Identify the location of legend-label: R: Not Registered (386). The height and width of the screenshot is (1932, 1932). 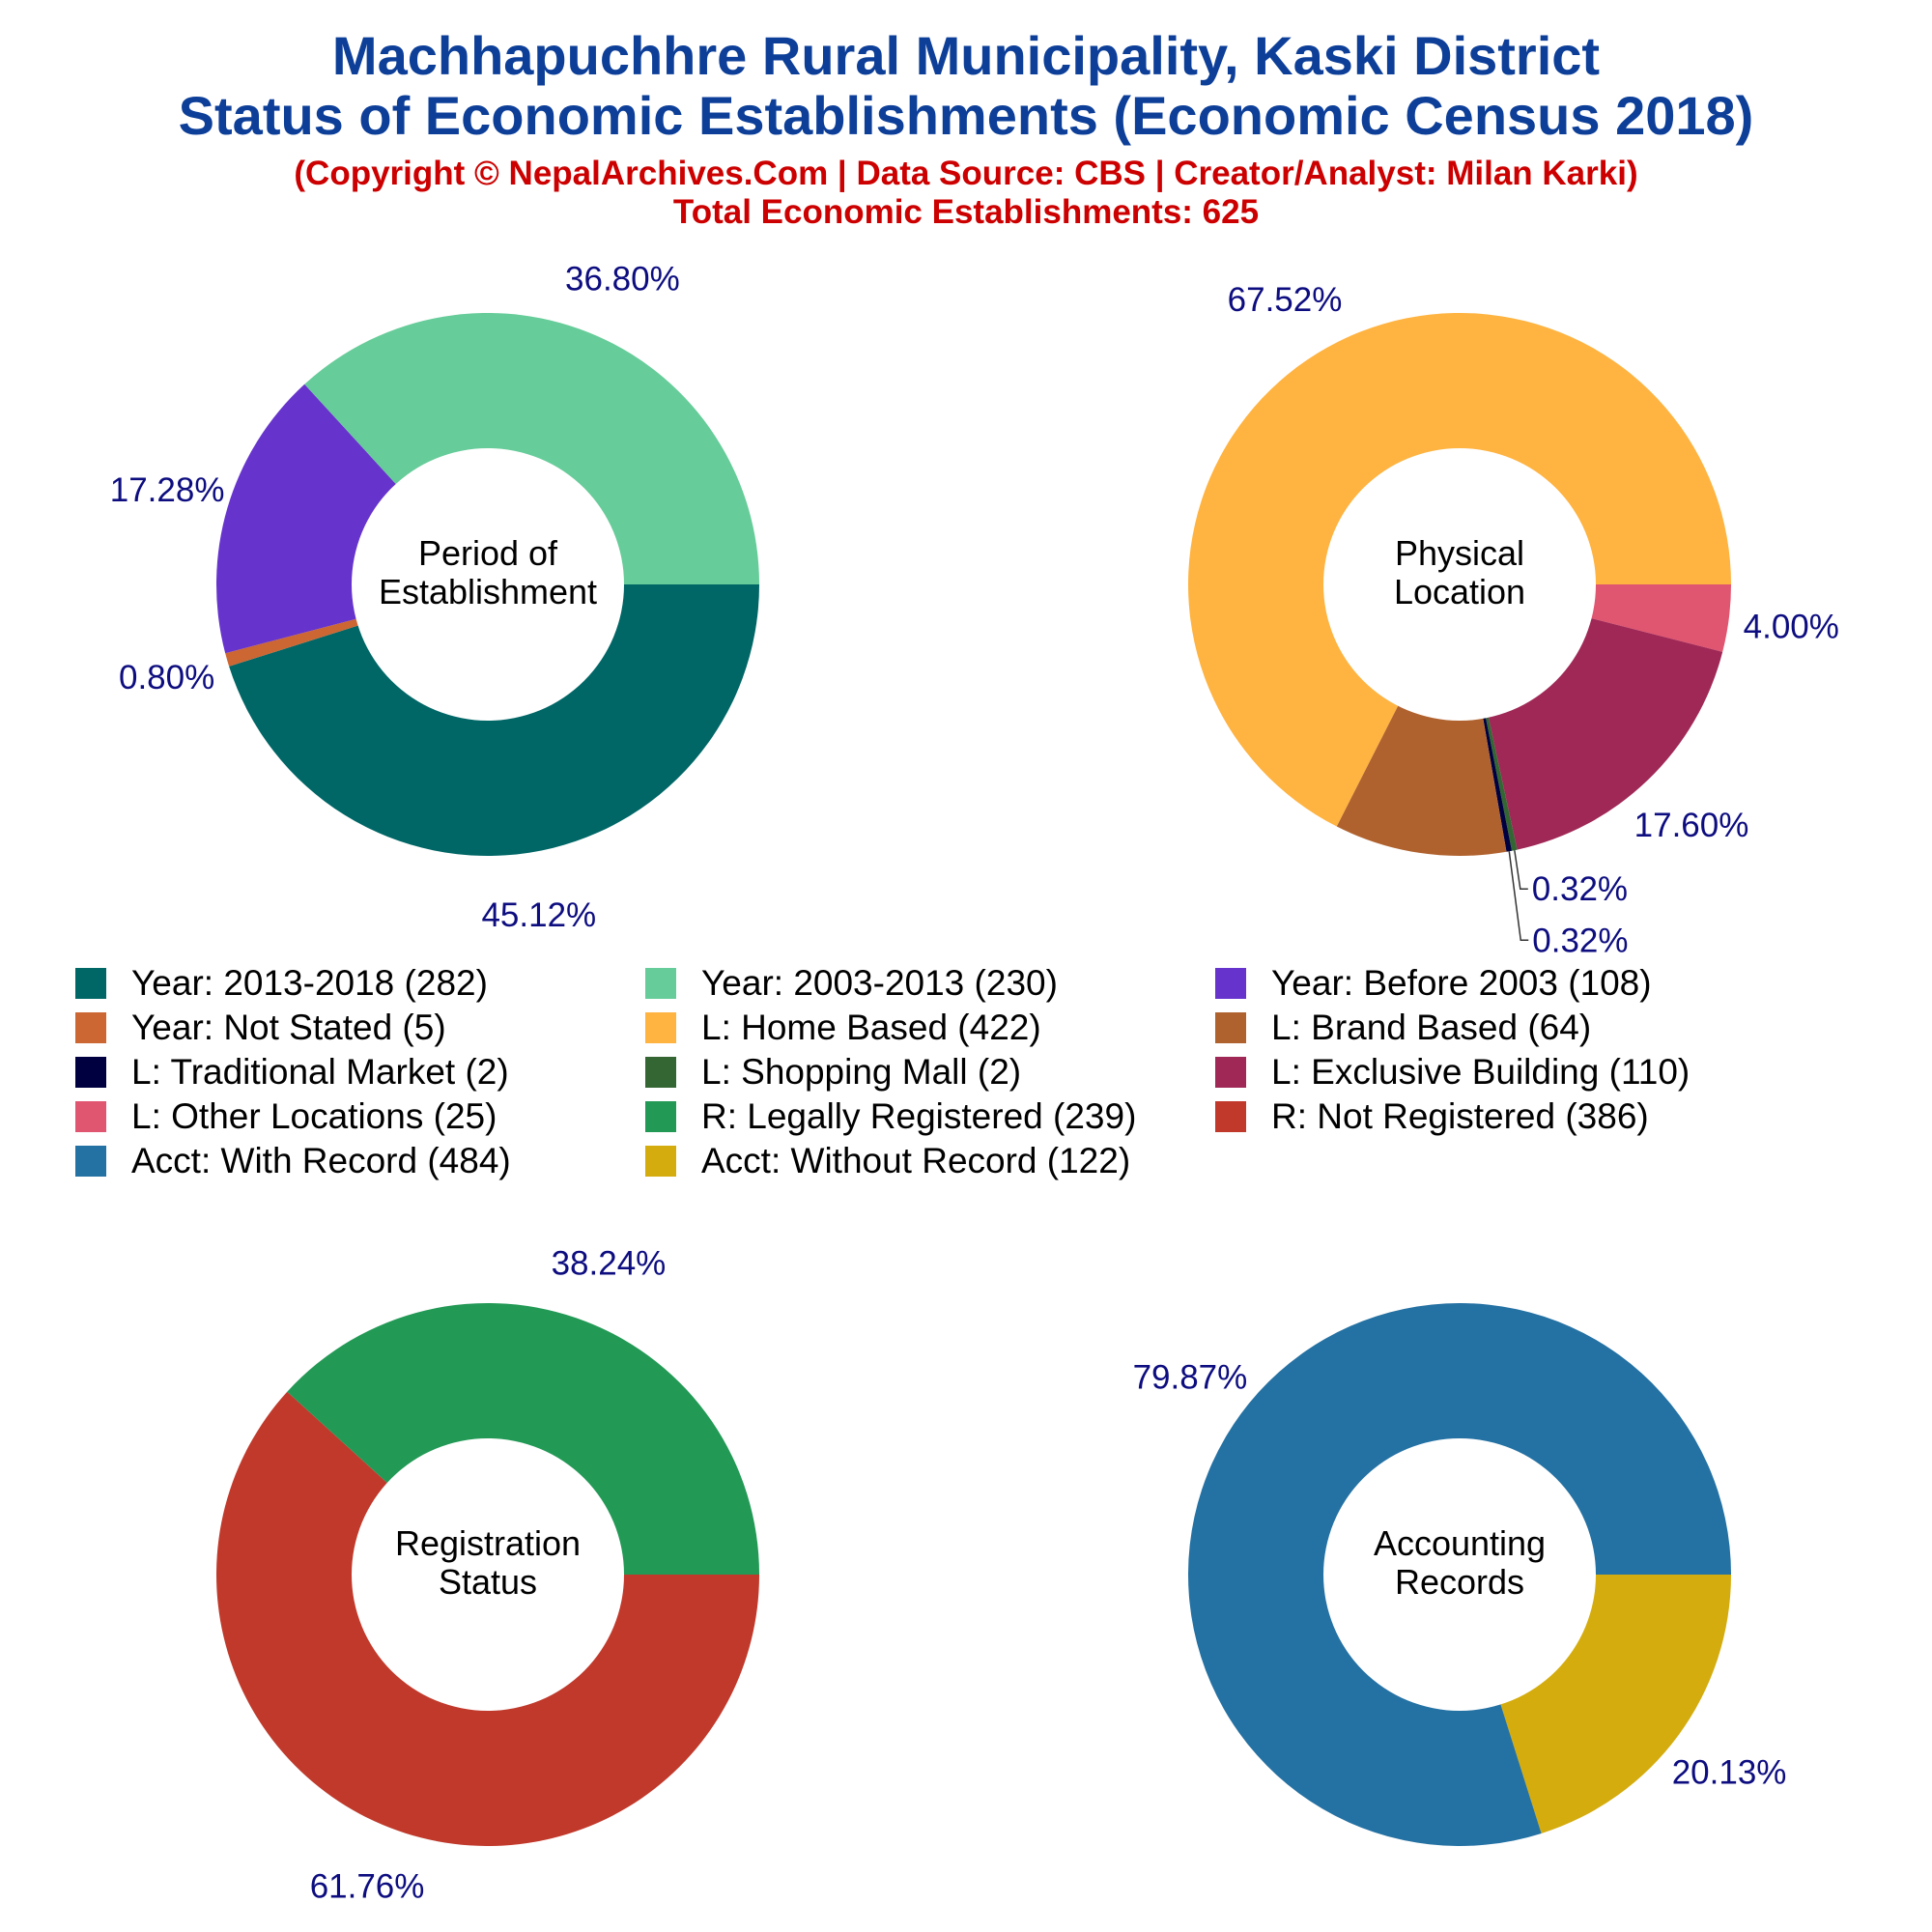
(1460, 1116).